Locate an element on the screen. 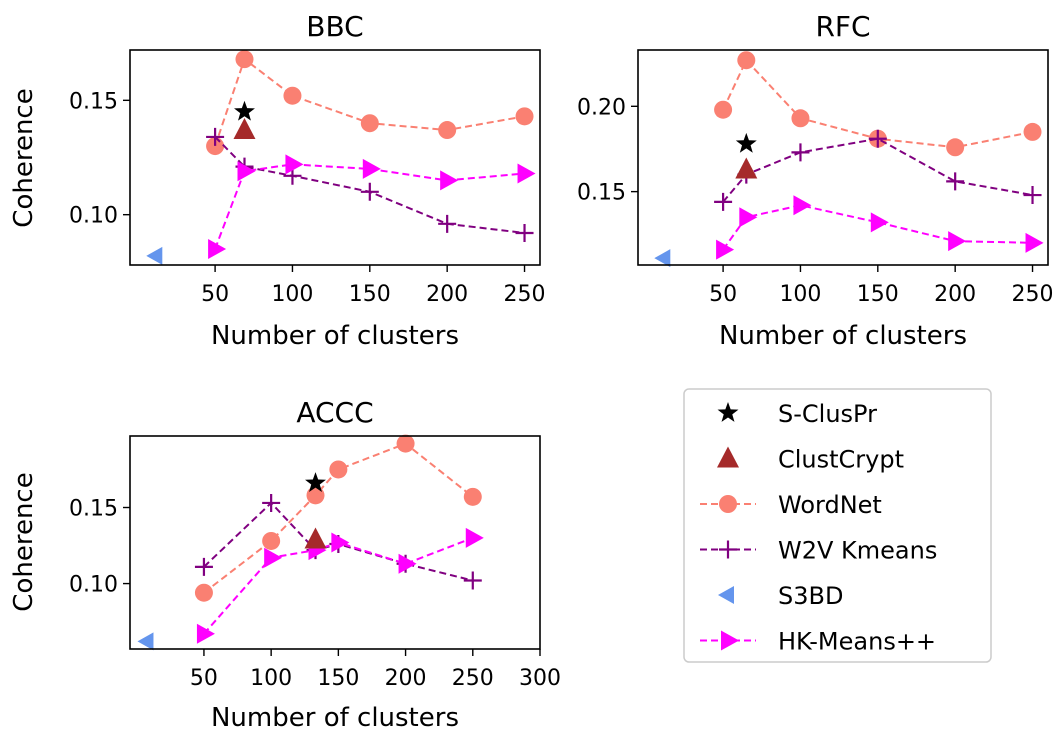  legend-label: S3BD is located at coordinates (810, 596).